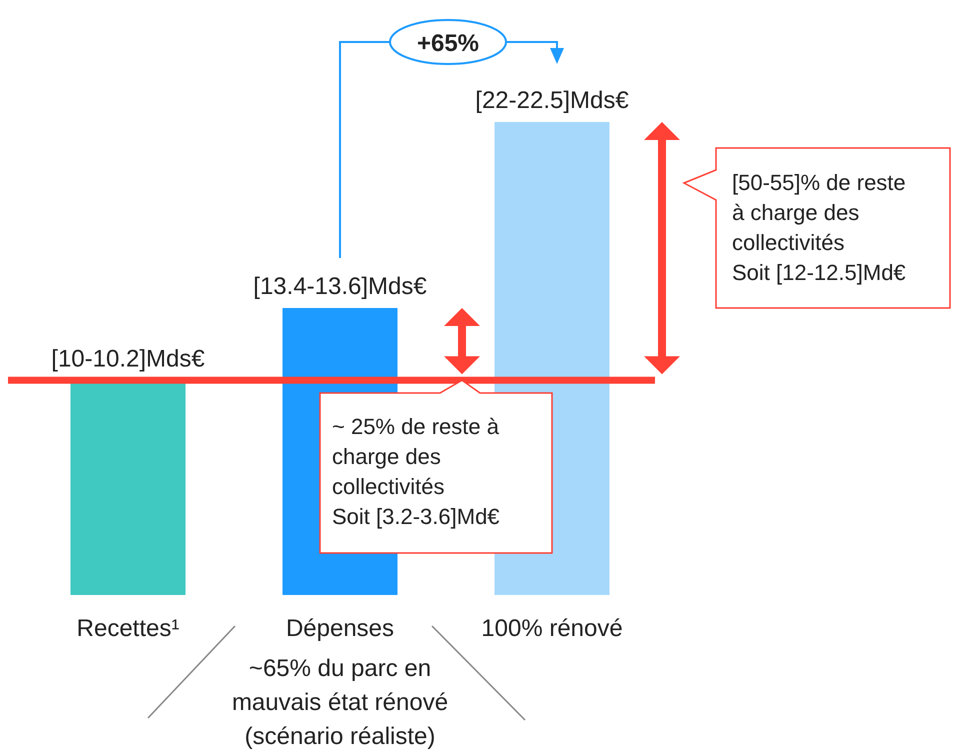 This screenshot has height=750, width=954. What do you see at coordinates (128, 628) in the screenshot?
I see `x-tick-label: Recettes¹` at bounding box center [128, 628].